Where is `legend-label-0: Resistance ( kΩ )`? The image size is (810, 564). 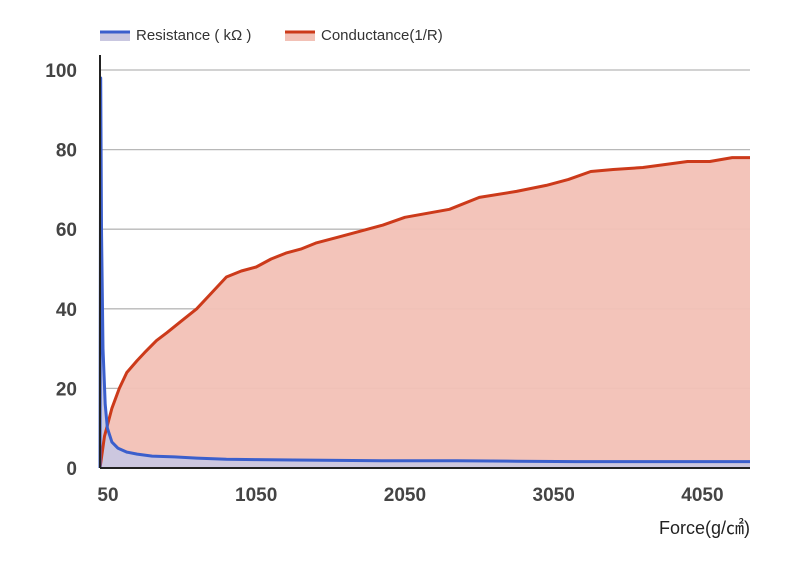
legend-label-0: Resistance ( kΩ ) is located at coordinates (193, 35).